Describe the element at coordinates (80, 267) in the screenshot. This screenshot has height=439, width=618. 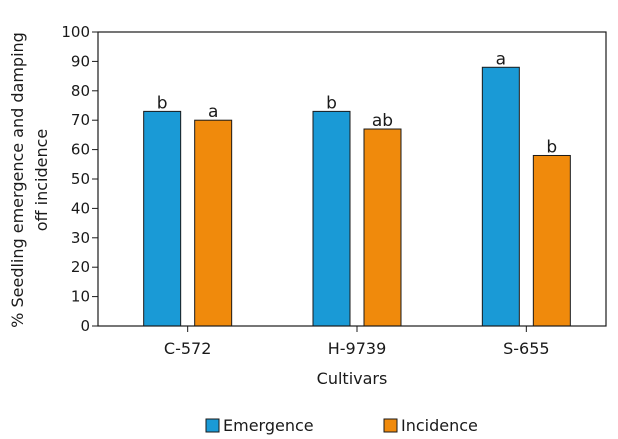
I see `y-tick-label-20: 20` at that location.